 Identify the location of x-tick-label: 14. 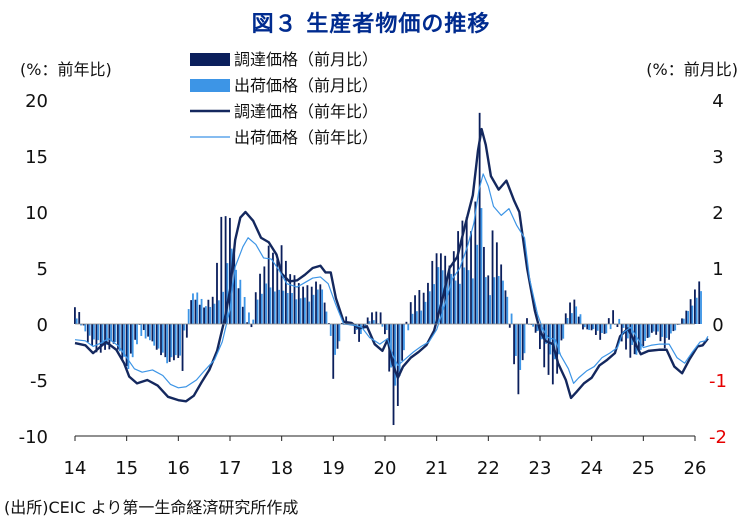
(75, 468).